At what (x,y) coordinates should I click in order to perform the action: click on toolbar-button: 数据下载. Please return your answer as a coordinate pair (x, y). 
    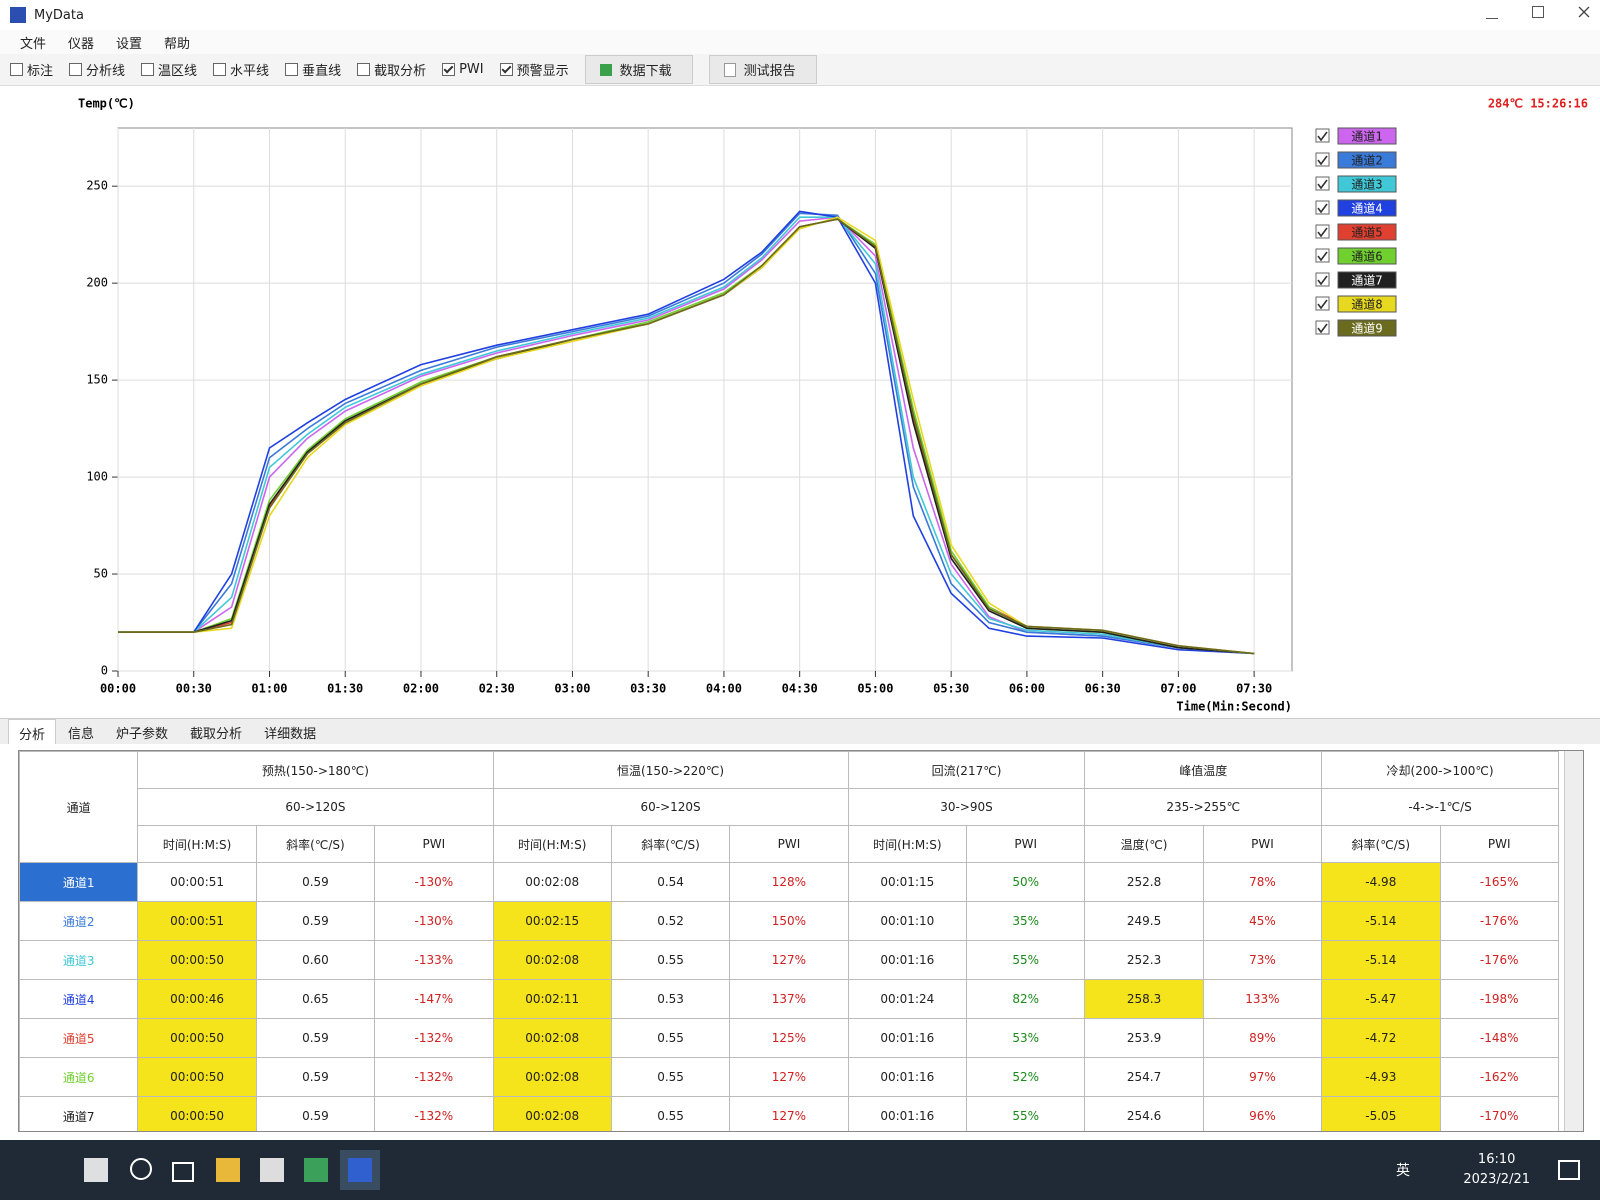
    Looking at the image, I should click on (638, 69).